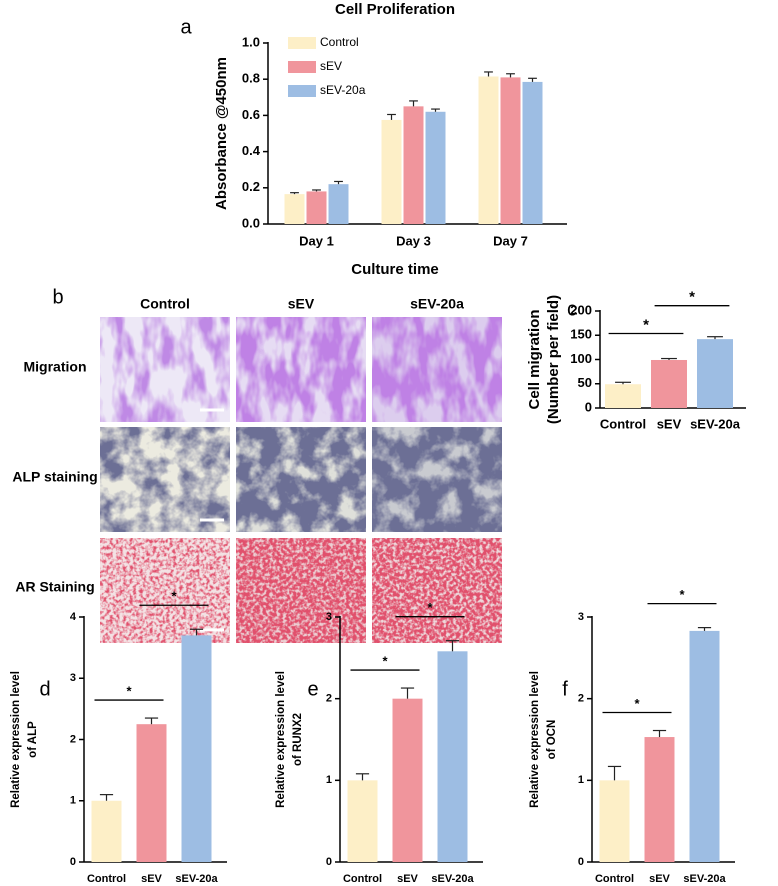  Describe the element at coordinates (221, 133) in the screenshot. I see `y-axis-label: Absorbance @450nm` at that location.